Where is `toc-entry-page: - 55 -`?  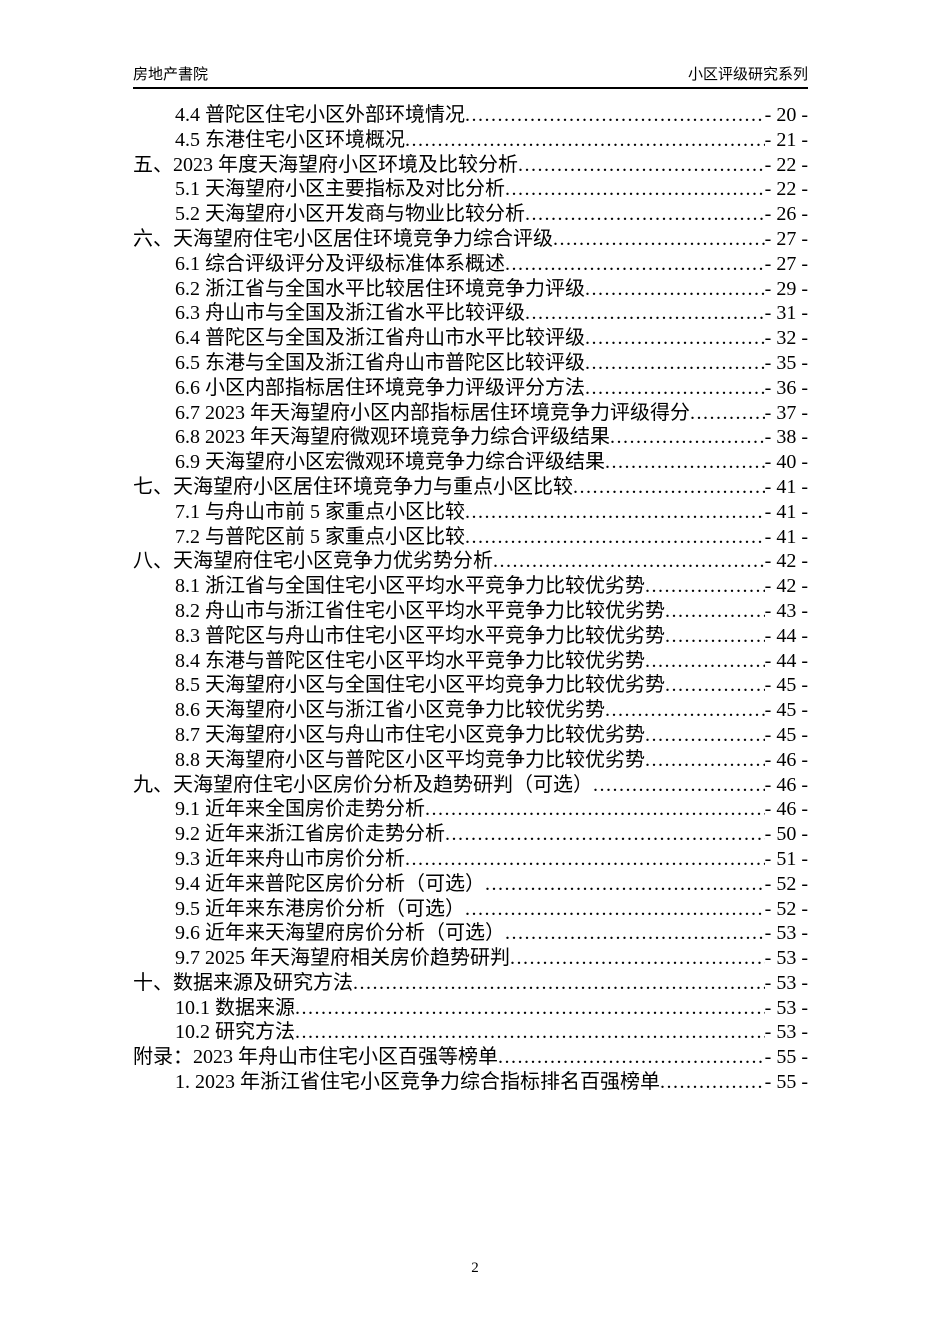 toc-entry-page: - 55 - is located at coordinates (786, 1082).